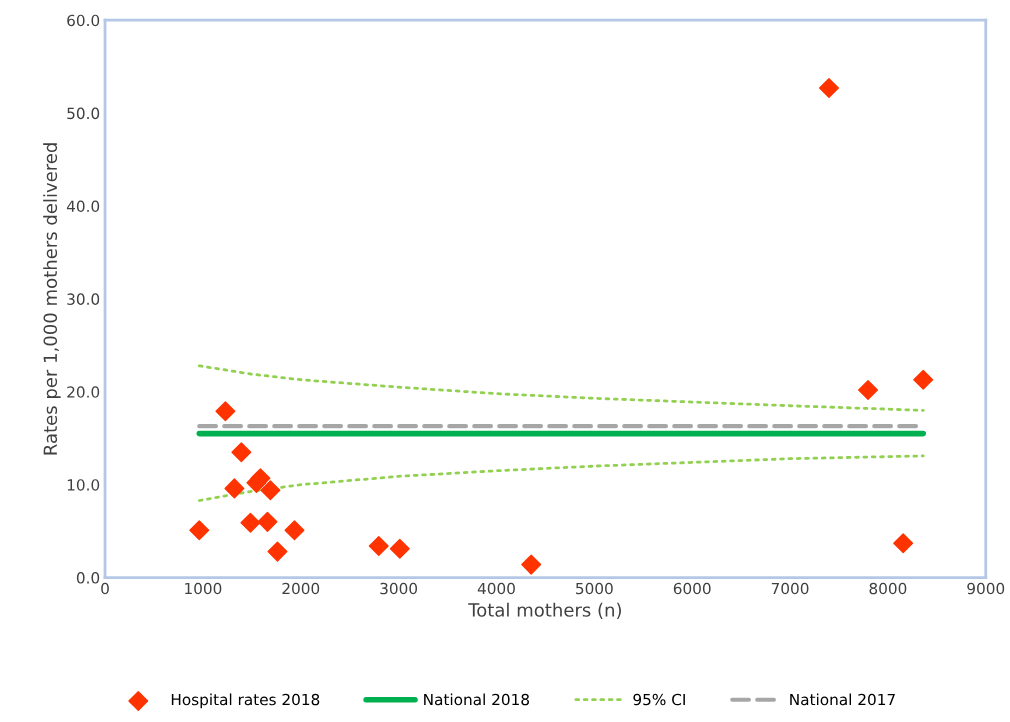 This screenshot has width=1010, height=722. Describe the element at coordinates (83, 299) in the screenshot. I see `y-tick-label: 30.0` at that location.